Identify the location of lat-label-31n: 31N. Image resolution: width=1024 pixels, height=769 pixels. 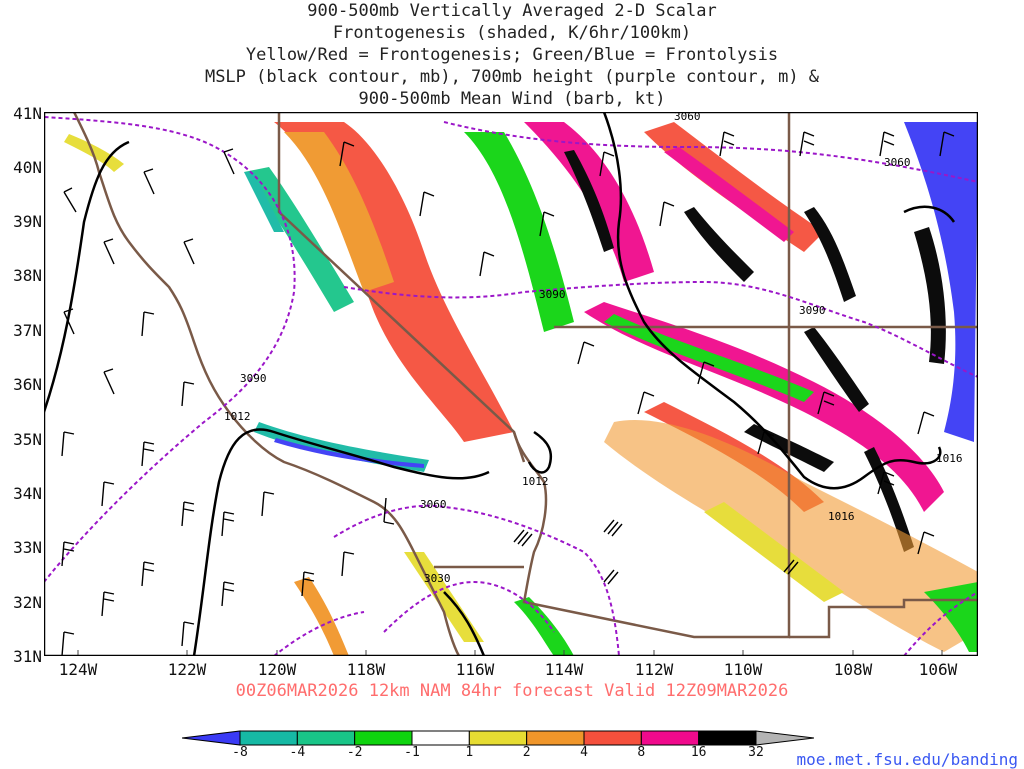
(27, 656).